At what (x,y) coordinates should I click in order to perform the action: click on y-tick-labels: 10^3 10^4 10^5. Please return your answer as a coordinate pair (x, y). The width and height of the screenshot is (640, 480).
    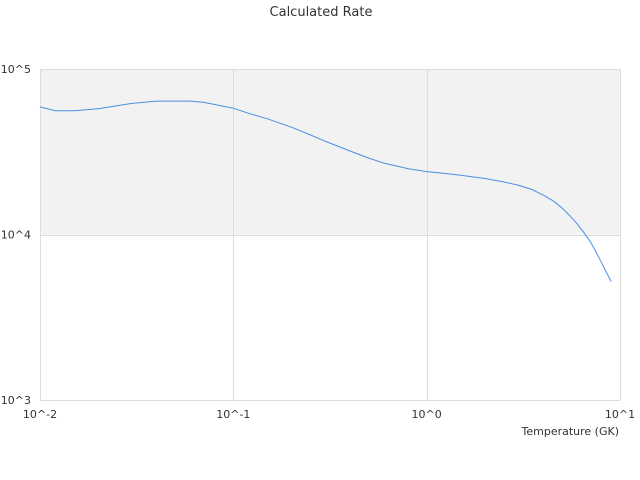
    Looking at the image, I should click on (16, 235).